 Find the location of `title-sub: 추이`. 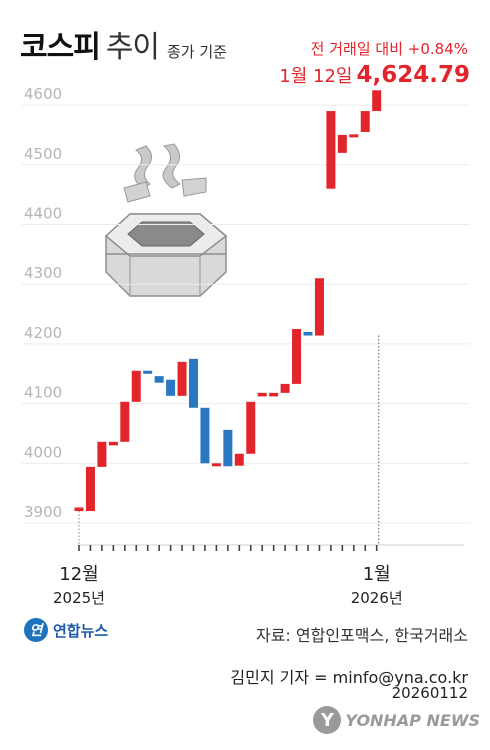

title-sub: 추이 is located at coordinates (132, 47).